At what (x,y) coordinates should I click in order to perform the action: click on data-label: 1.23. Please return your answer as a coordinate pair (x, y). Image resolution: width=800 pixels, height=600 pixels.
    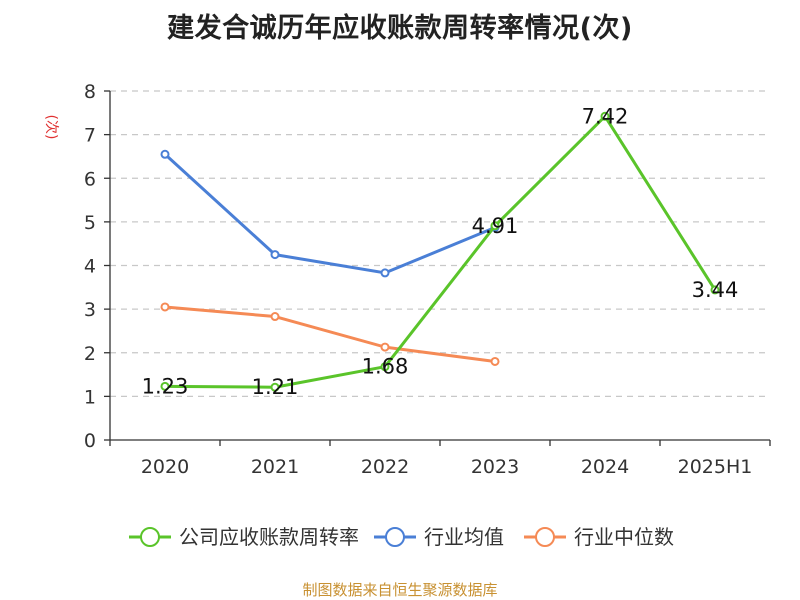
    Looking at the image, I should click on (165, 386).